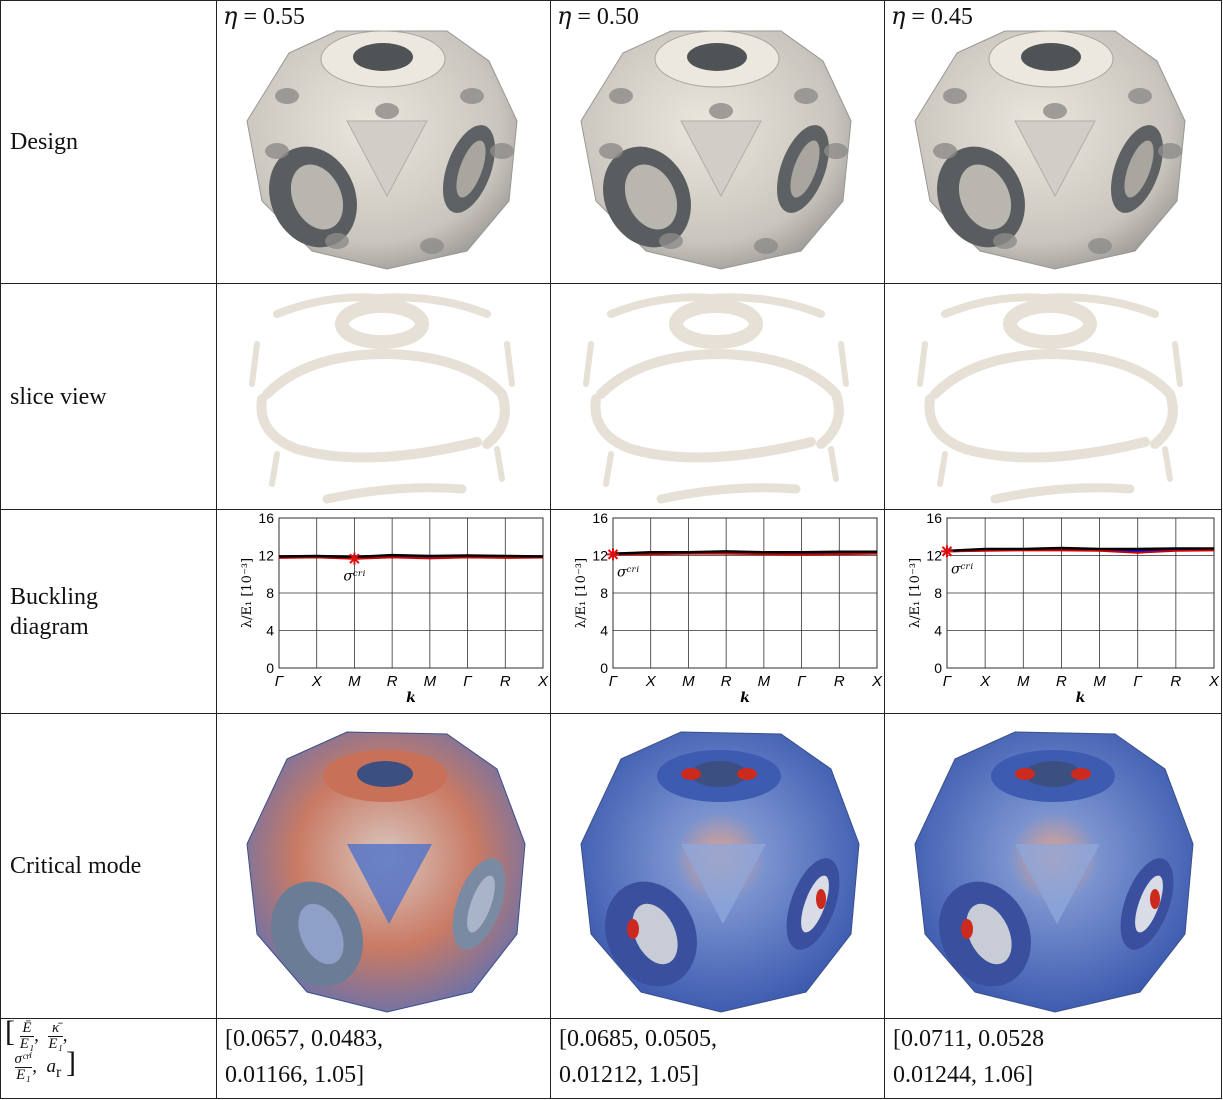 Image resolution: width=1223 pixels, height=1100 pixels. What do you see at coordinates (108, 866) in the screenshot?
I see `row-label-critical: Critical mode` at bounding box center [108, 866].